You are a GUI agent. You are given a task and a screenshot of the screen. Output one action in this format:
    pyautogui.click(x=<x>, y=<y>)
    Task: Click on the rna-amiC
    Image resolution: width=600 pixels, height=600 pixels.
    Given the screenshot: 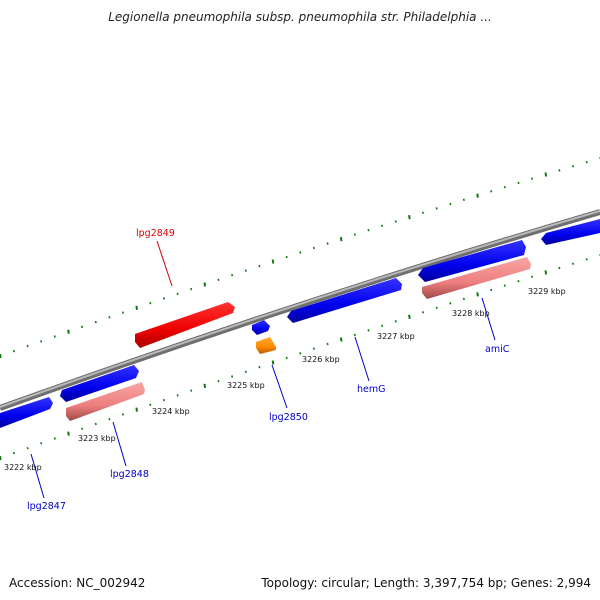 What is the action you would take?
    pyautogui.click(x=476, y=278)
    